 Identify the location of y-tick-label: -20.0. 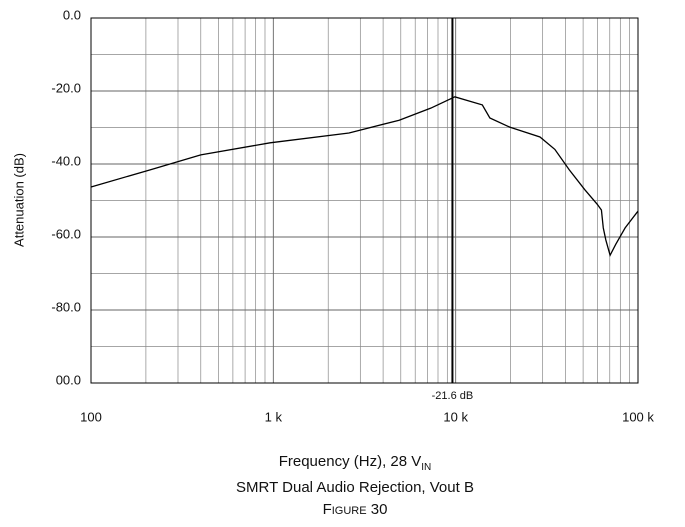
(66, 87).